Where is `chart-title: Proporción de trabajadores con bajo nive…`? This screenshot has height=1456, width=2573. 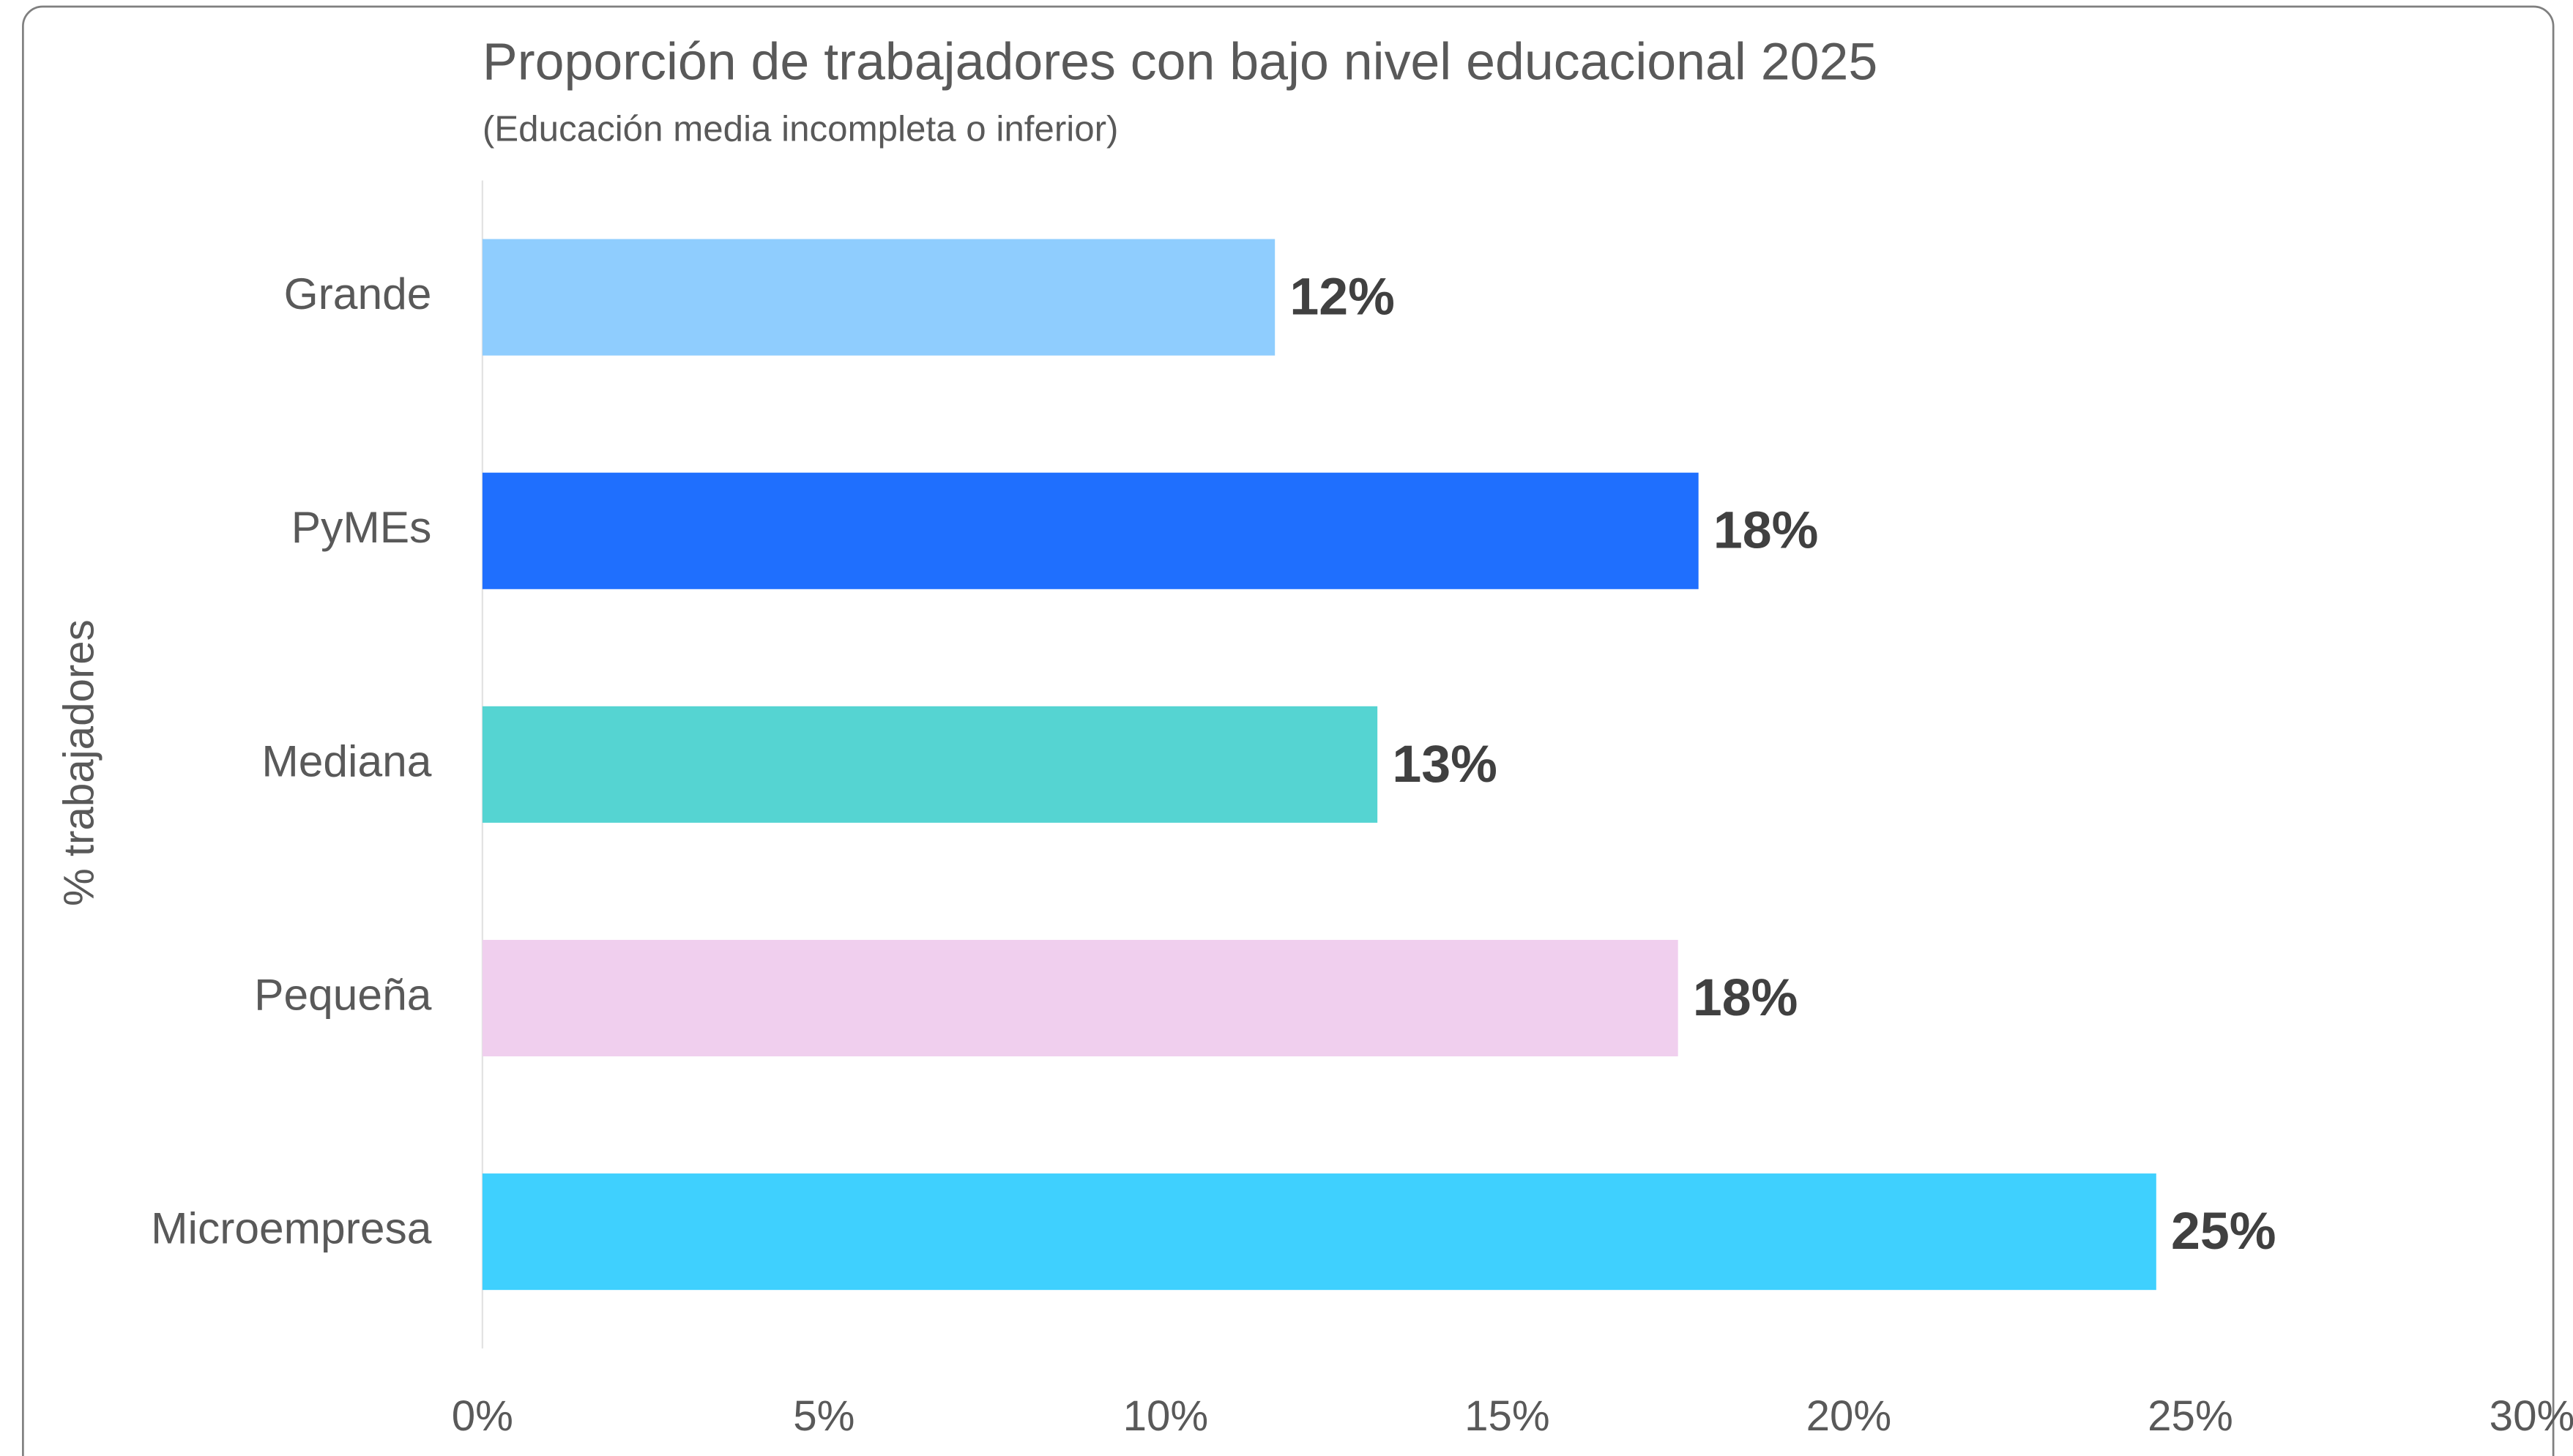 chart-title: Proporción de trabajadores con bajo nive… is located at coordinates (1180, 62).